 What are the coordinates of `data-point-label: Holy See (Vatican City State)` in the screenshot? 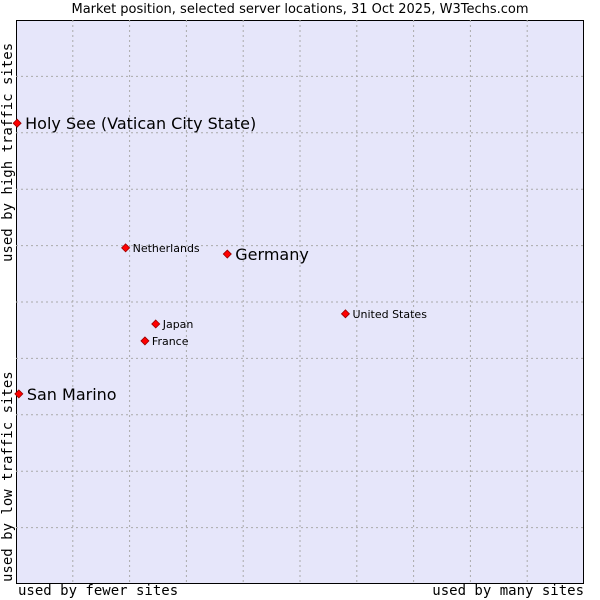 It's located at (140, 123).